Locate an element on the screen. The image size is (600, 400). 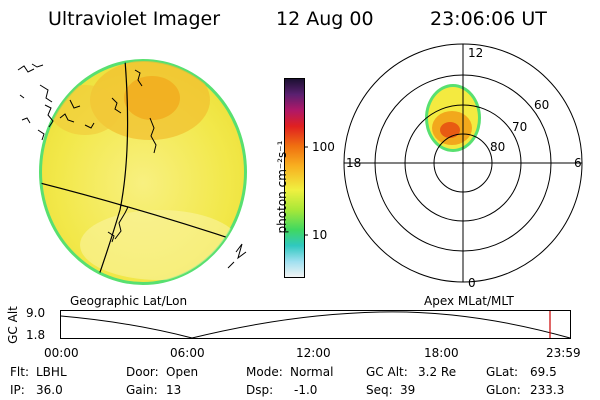
gain-label: Gain: is located at coordinates (142, 390).